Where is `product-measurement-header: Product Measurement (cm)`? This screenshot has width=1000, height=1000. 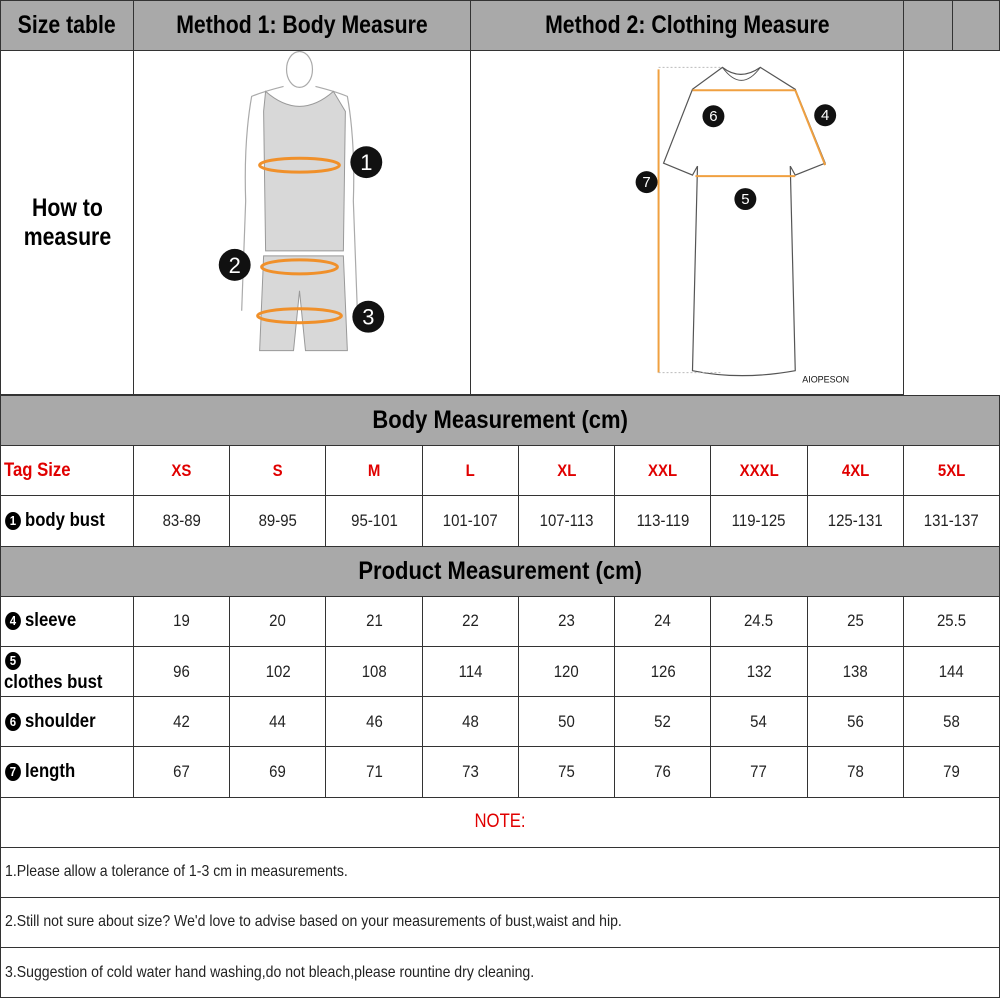 product-measurement-header: Product Measurement (cm) is located at coordinates (500, 571).